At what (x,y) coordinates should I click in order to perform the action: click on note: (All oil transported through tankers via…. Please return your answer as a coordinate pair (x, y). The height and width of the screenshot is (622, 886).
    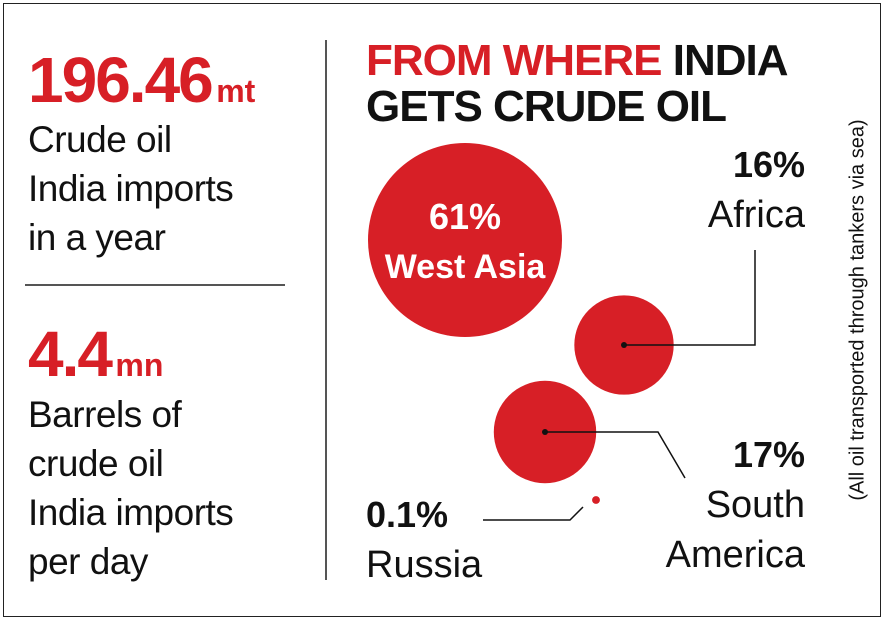
    Looking at the image, I should click on (857, 310).